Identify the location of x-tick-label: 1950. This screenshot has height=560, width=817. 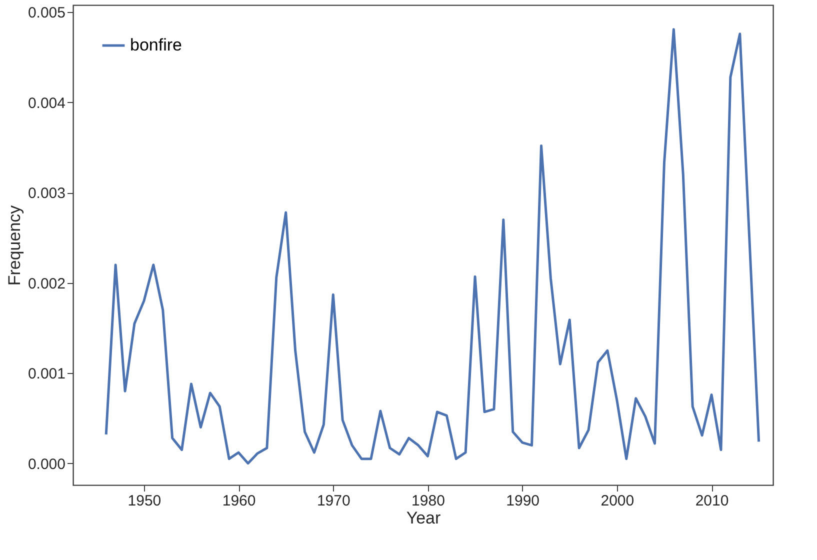
(145, 501).